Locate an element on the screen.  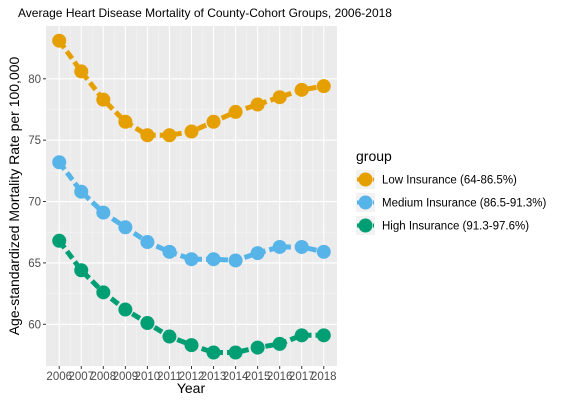
y-tick-label: 70 is located at coordinates (34, 203).